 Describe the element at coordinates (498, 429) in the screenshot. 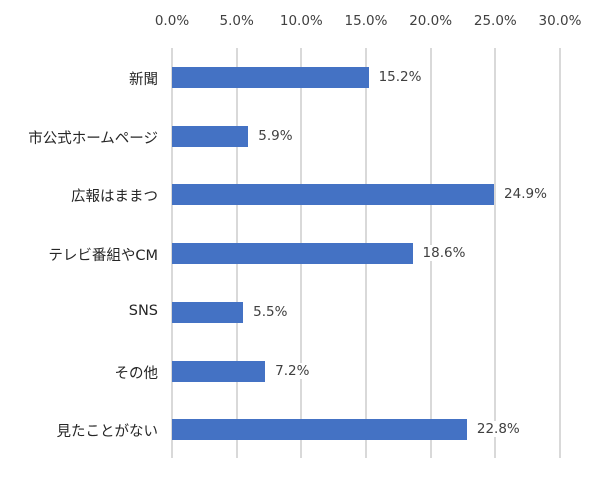

I see `value-label: 22.8%` at that location.